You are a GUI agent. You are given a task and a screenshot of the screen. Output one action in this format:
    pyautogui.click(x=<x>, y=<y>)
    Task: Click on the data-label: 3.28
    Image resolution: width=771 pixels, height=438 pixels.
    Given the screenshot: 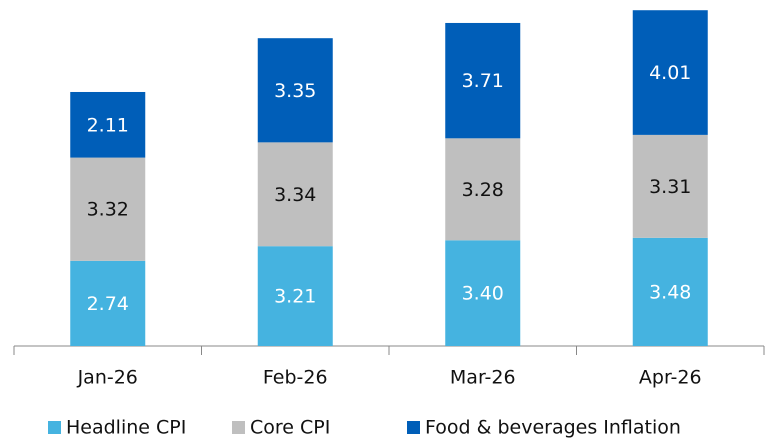 What is the action you would take?
    pyautogui.click(x=483, y=190)
    